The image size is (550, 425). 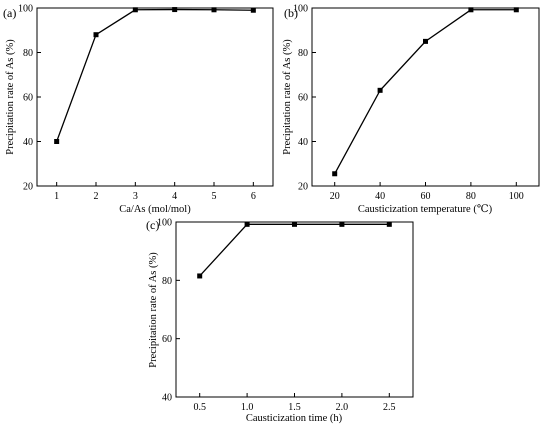 What do you see at coordinates (28, 142) in the screenshot?
I see `panel-a-y-tick-label: 40` at bounding box center [28, 142].